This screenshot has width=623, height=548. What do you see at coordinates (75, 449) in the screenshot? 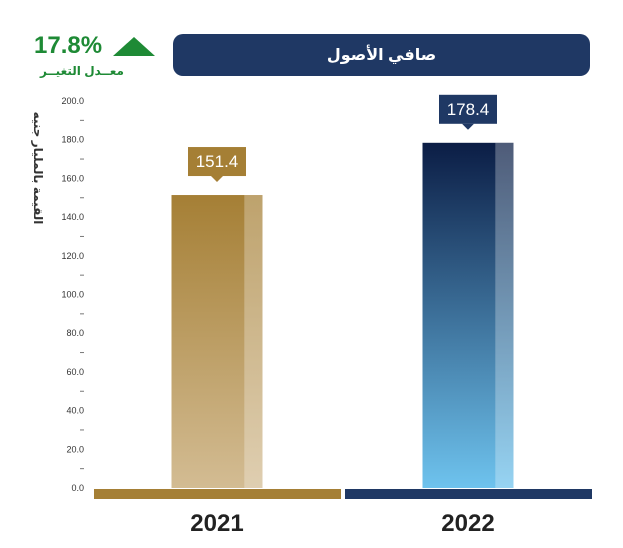
I see `y-tick-label: 20.0` at bounding box center [75, 449].